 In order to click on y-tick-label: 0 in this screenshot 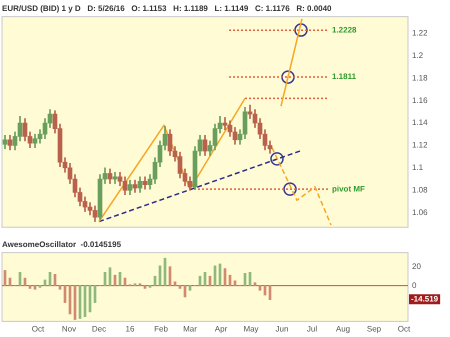, I will do `click(414, 285)`.